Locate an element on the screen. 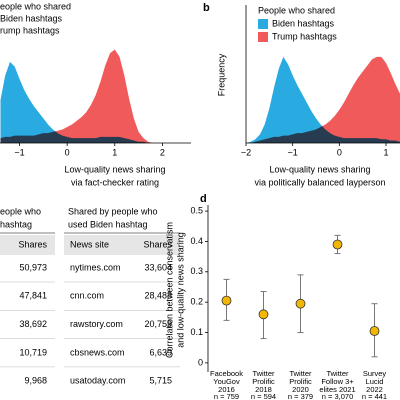 The image size is (400, 400). sample-size: n = 3,070 is located at coordinates (338, 396).